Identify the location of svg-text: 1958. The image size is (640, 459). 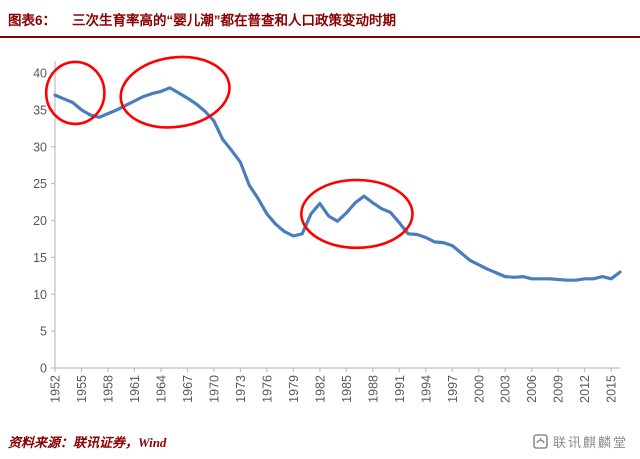
(109, 389).